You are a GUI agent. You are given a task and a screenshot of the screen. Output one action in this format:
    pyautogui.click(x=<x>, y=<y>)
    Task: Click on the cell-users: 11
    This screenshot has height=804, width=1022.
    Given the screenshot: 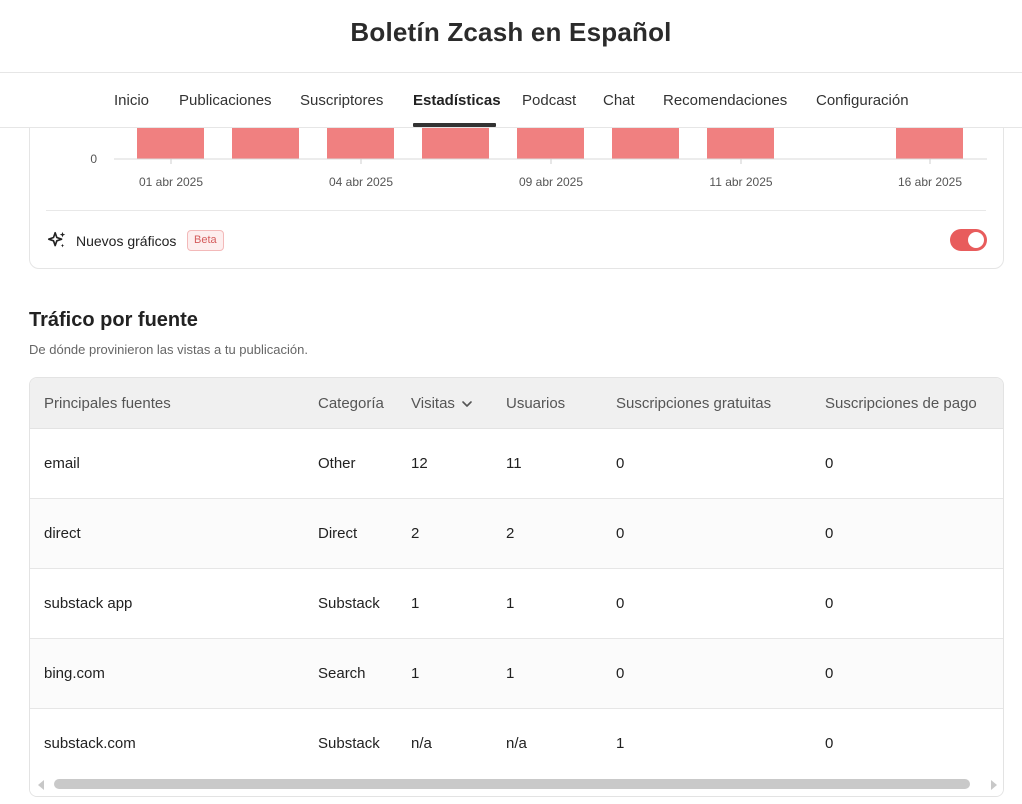 What is the action you would take?
    pyautogui.click(x=514, y=463)
    